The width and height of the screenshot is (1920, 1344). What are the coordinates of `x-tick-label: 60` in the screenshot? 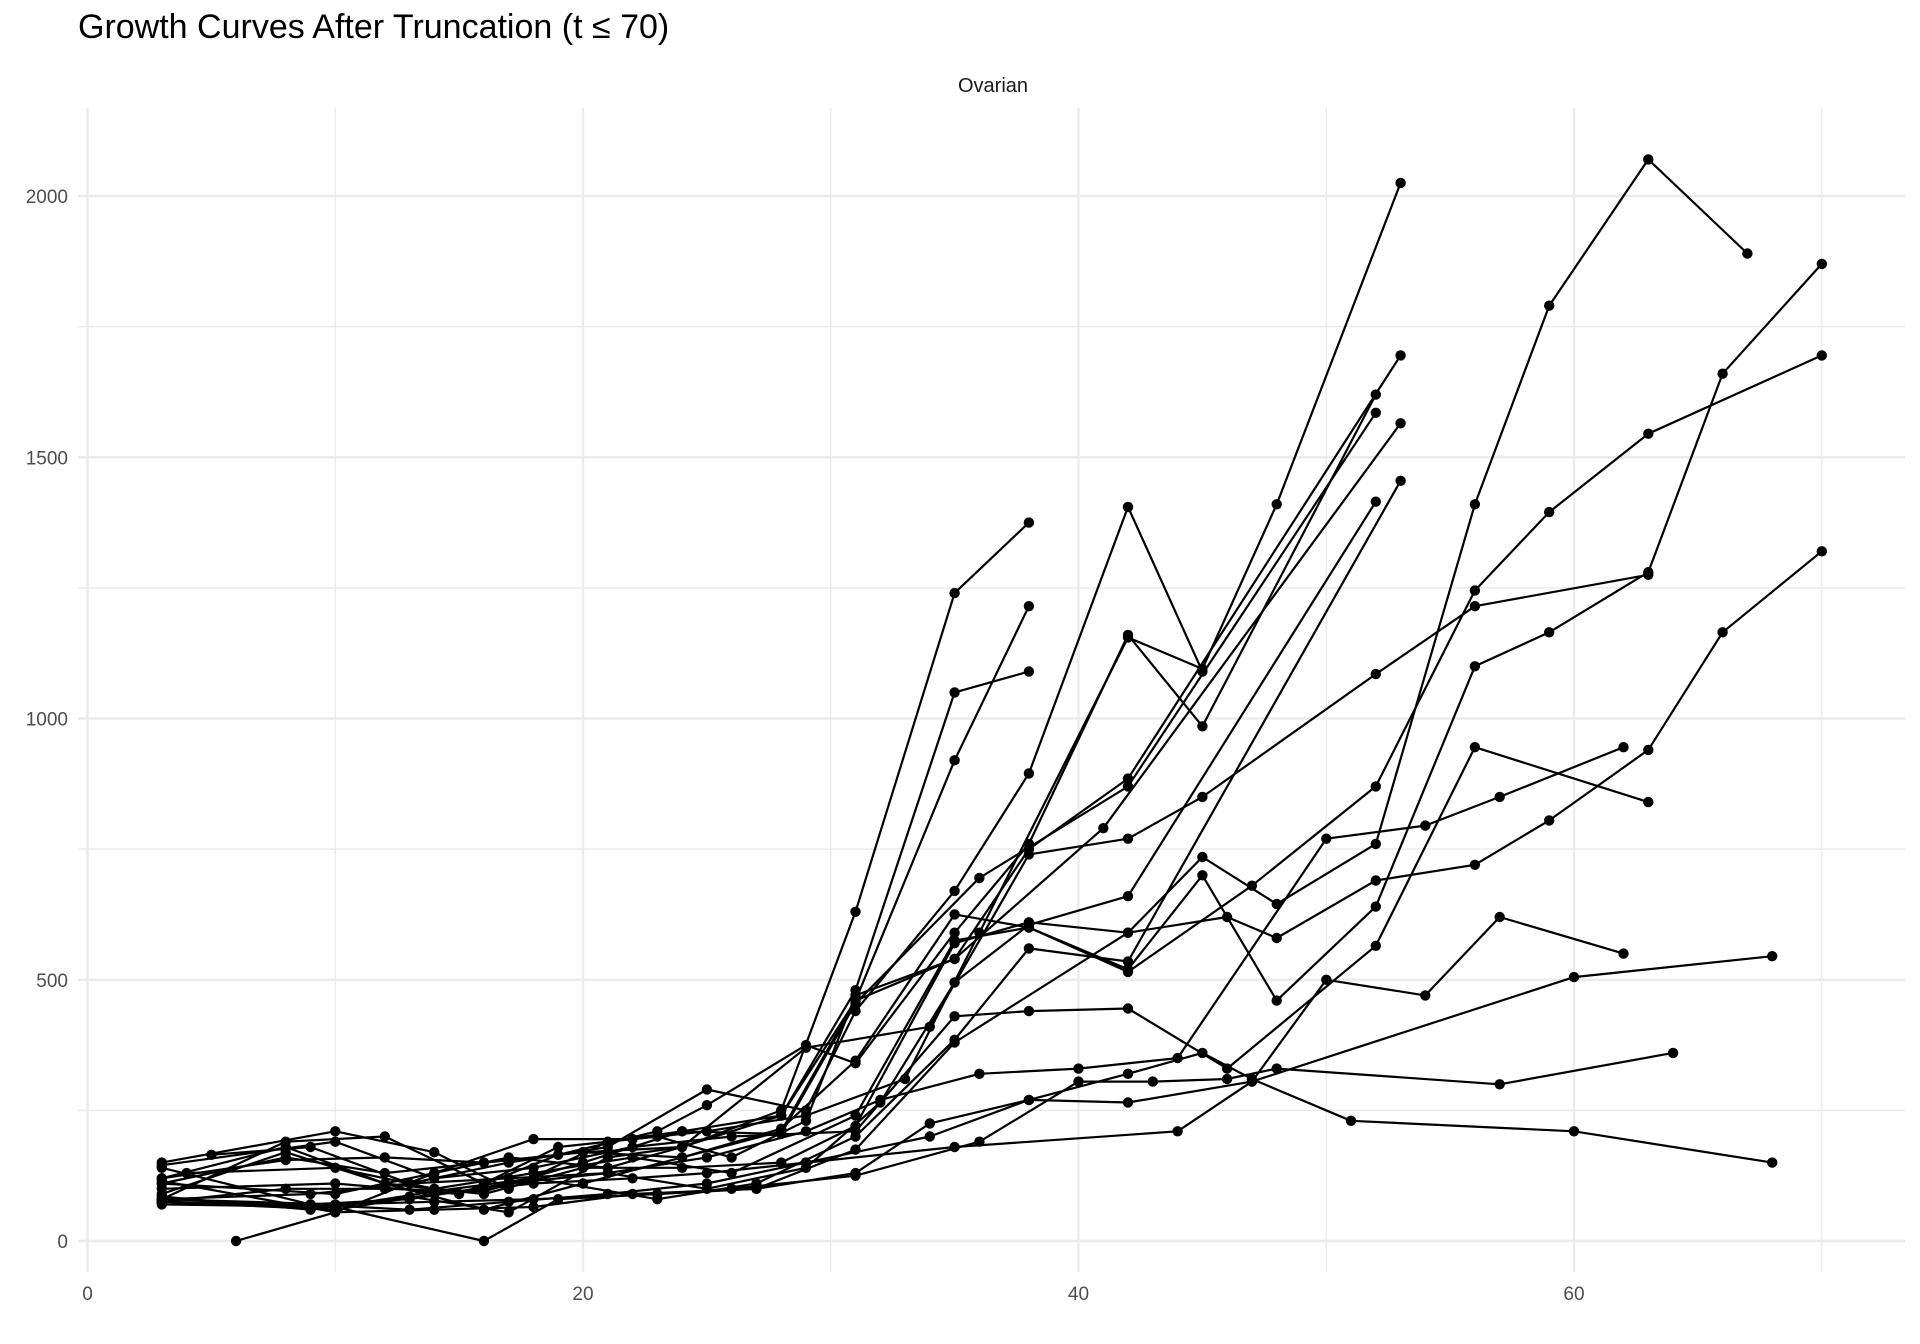 It's located at (1573, 1294).